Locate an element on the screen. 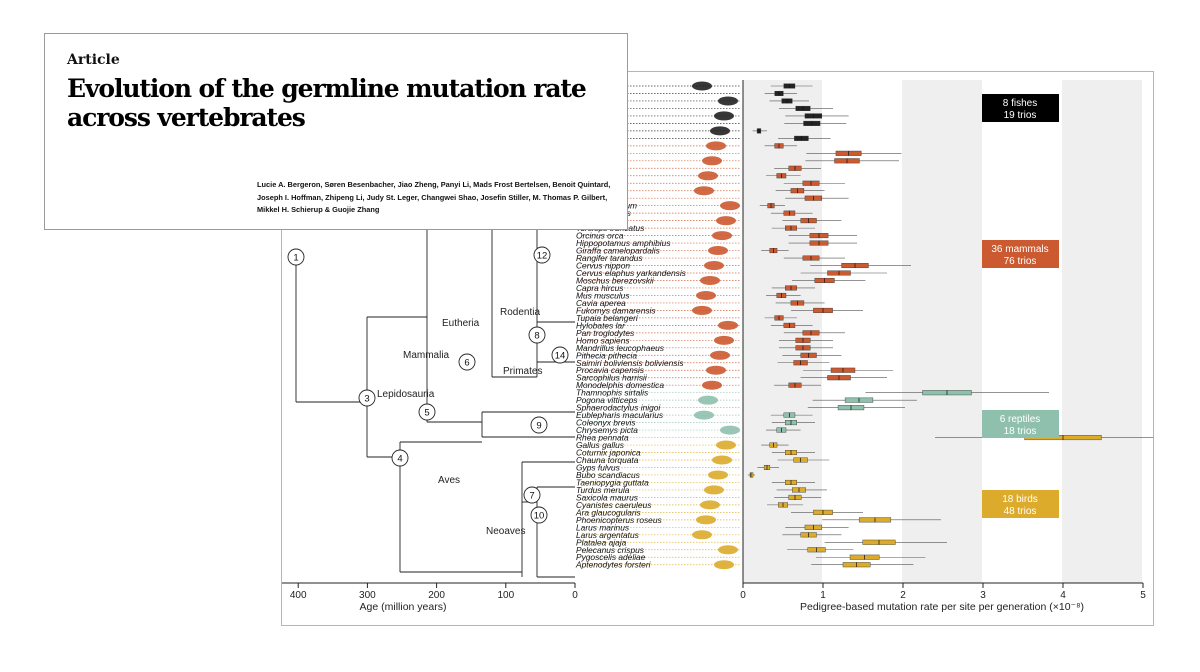 This screenshot has width=1200, height=672. legend-count: 6 reptiles is located at coordinates (1020, 419).